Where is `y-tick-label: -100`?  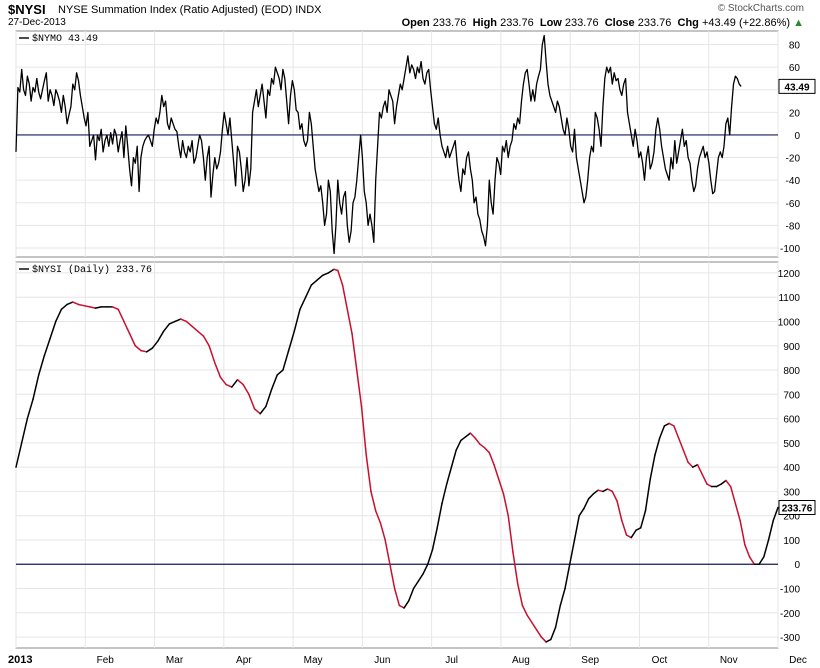
y-tick-label: -100 is located at coordinates (790, 590).